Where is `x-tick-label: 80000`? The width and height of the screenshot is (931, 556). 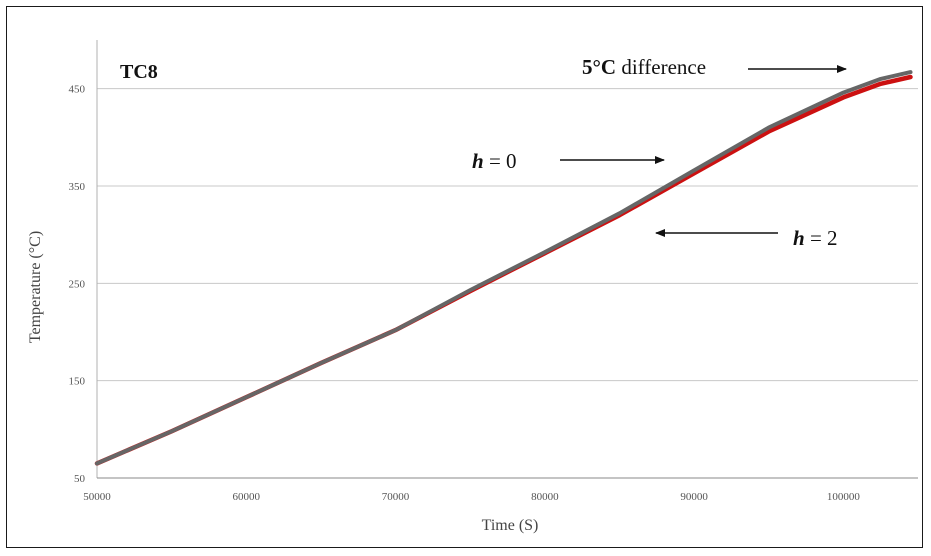
x-tick-label: 80000 is located at coordinates (545, 497).